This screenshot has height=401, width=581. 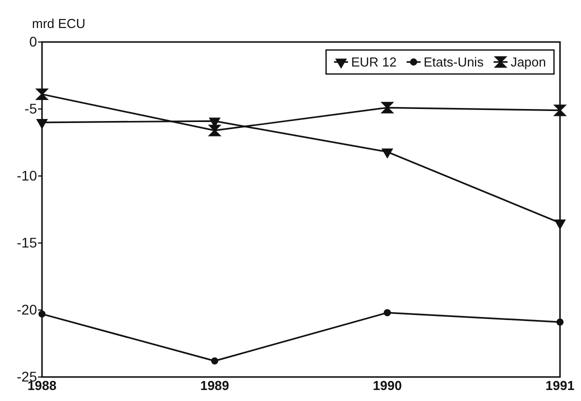 I want to click on legend-label: Etats-Unis, so click(x=454, y=62).